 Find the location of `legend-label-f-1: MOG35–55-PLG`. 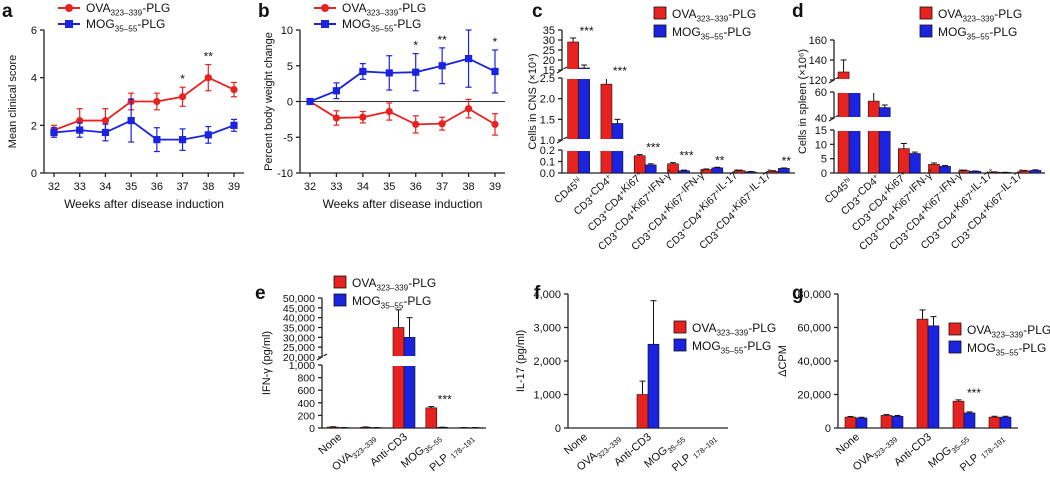

legend-label-f-1: MOG35–55-PLG is located at coordinates (731, 347).